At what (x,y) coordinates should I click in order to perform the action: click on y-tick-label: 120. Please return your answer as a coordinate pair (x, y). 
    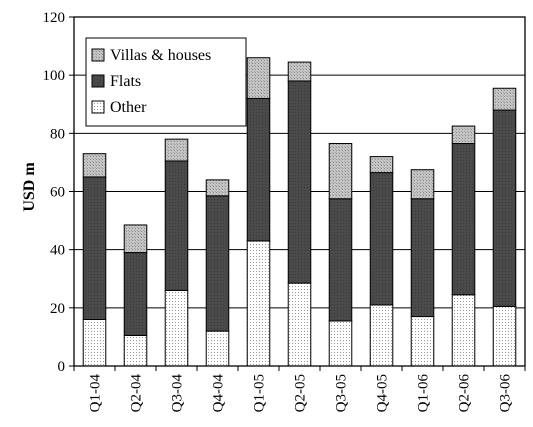
    Looking at the image, I should click on (54, 18).